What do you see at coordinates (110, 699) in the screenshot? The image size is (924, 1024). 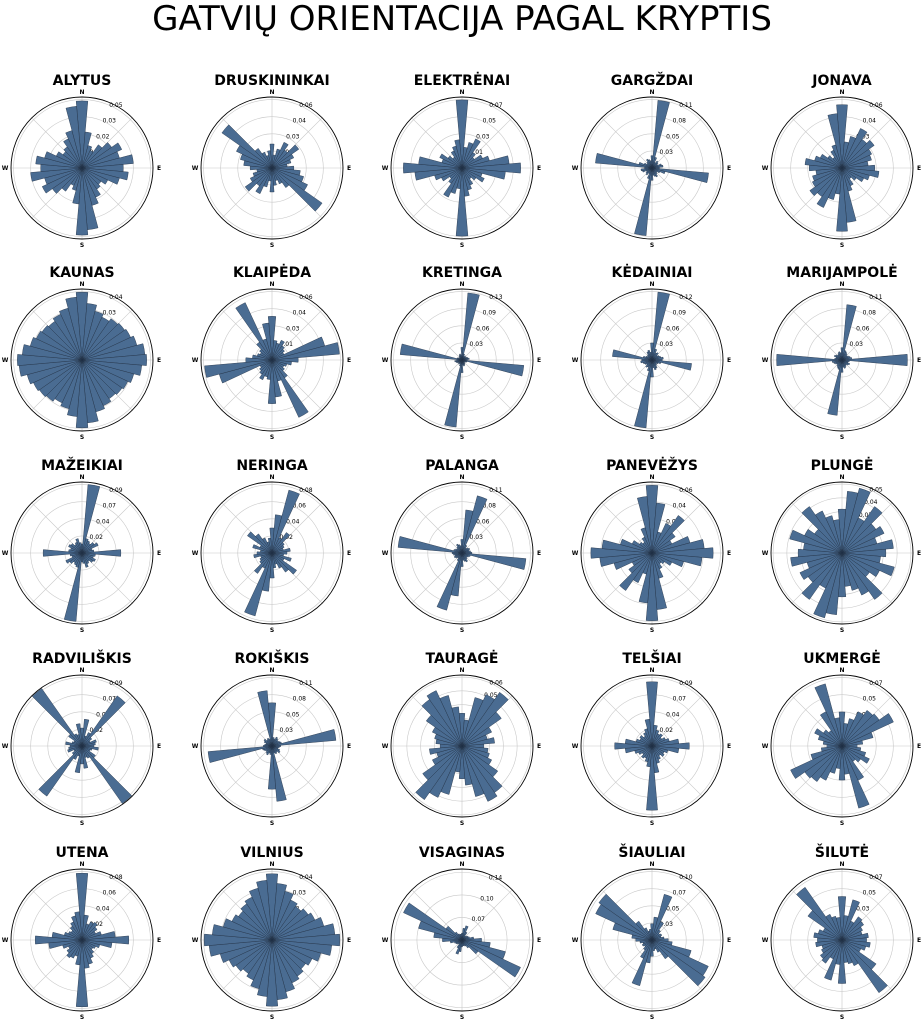 I see `radial-tick-label: 0.07` at bounding box center [110, 699].